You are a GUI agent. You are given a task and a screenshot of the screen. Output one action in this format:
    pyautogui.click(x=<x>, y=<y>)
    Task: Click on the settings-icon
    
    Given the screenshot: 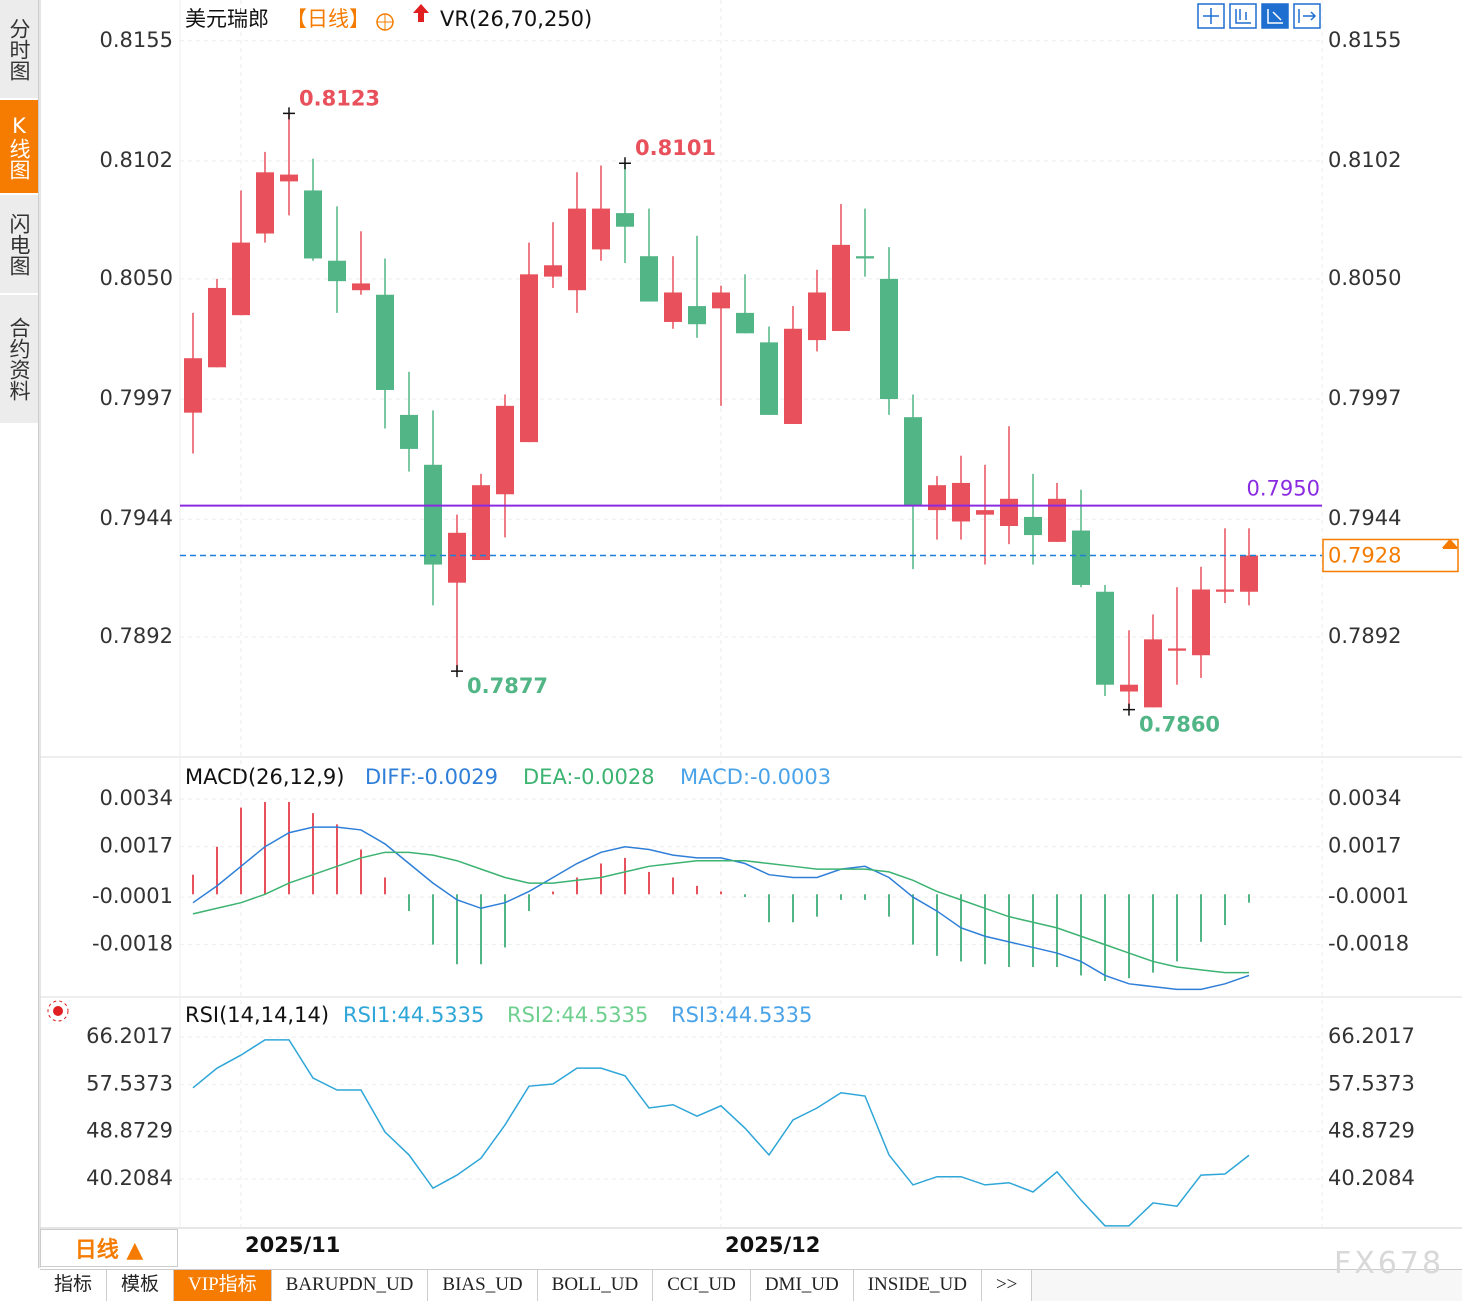 What is the action you would take?
    pyautogui.click(x=385, y=22)
    